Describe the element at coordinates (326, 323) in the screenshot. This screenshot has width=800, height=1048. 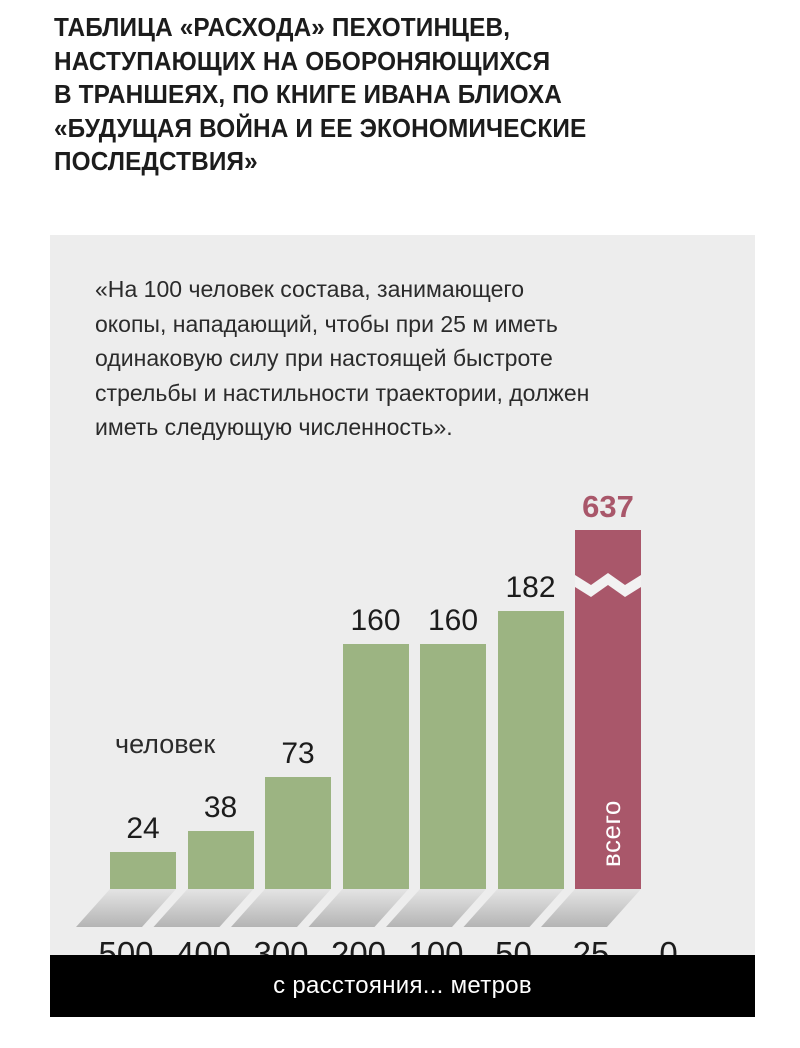
I see `quote-line-2: окопы, нападающий, чтобы при 25 м иметь` at that location.